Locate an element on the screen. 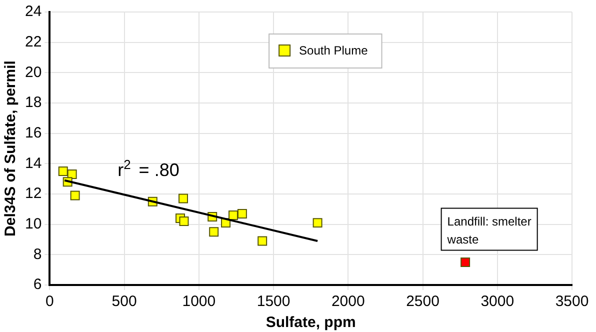  y-tick-label: 18 is located at coordinates (33, 103).